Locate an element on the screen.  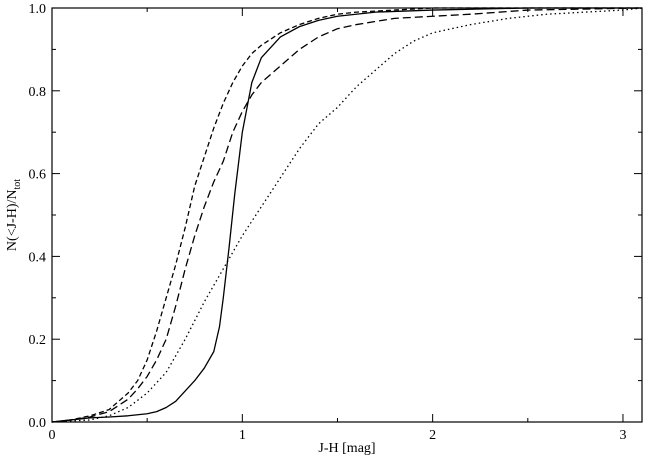
x-tick-label: 1 is located at coordinates (242, 435).